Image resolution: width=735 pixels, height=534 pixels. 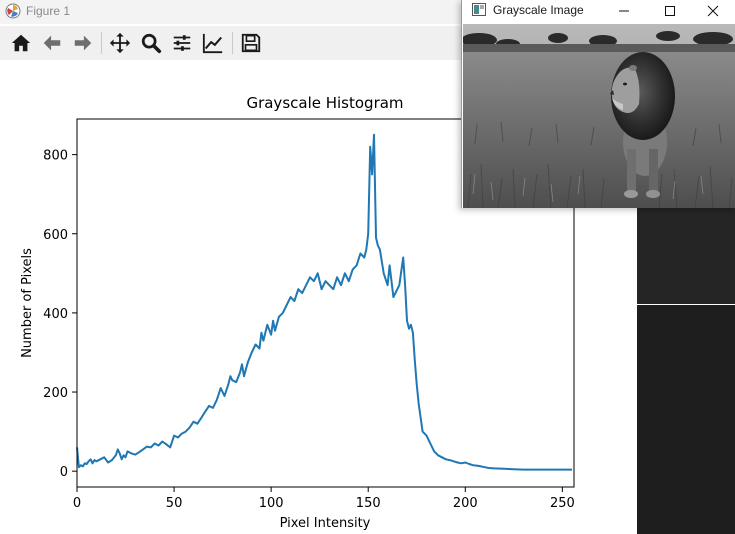 What do you see at coordinates (271, 503) in the screenshot?
I see `x-tick-label: 100` at bounding box center [271, 503].